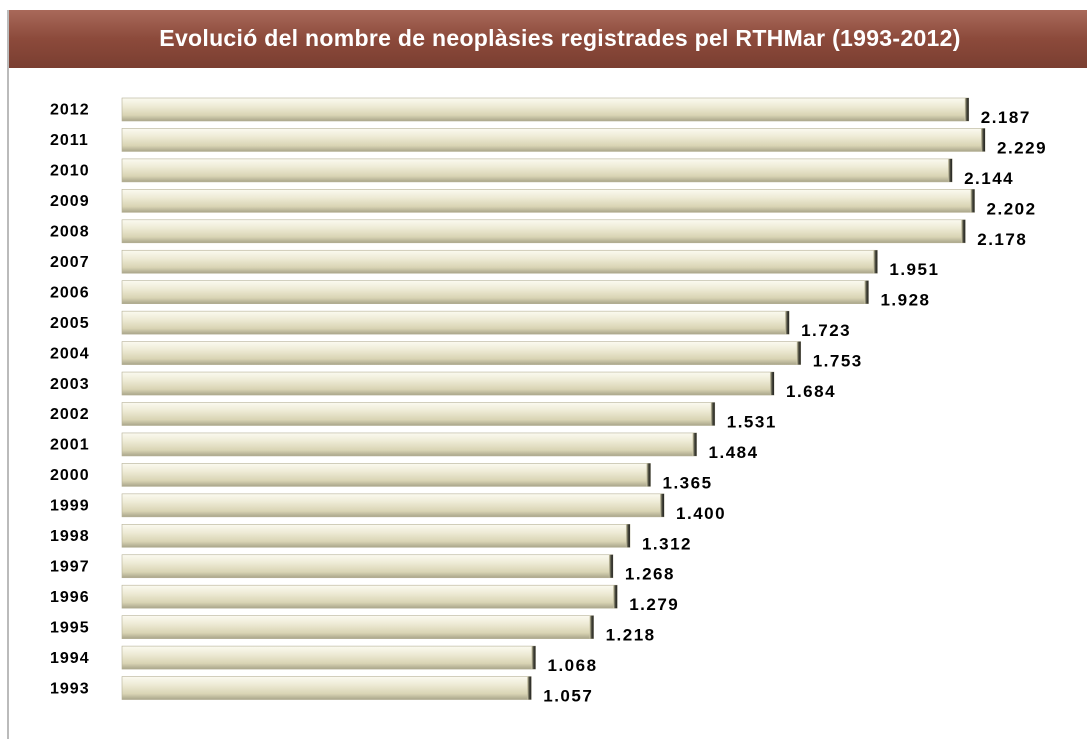 The width and height of the screenshot is (1087, 739). Describe the element at coordinates (734, 452) in the screenshot. I see `value-label: 1.484` at that location.